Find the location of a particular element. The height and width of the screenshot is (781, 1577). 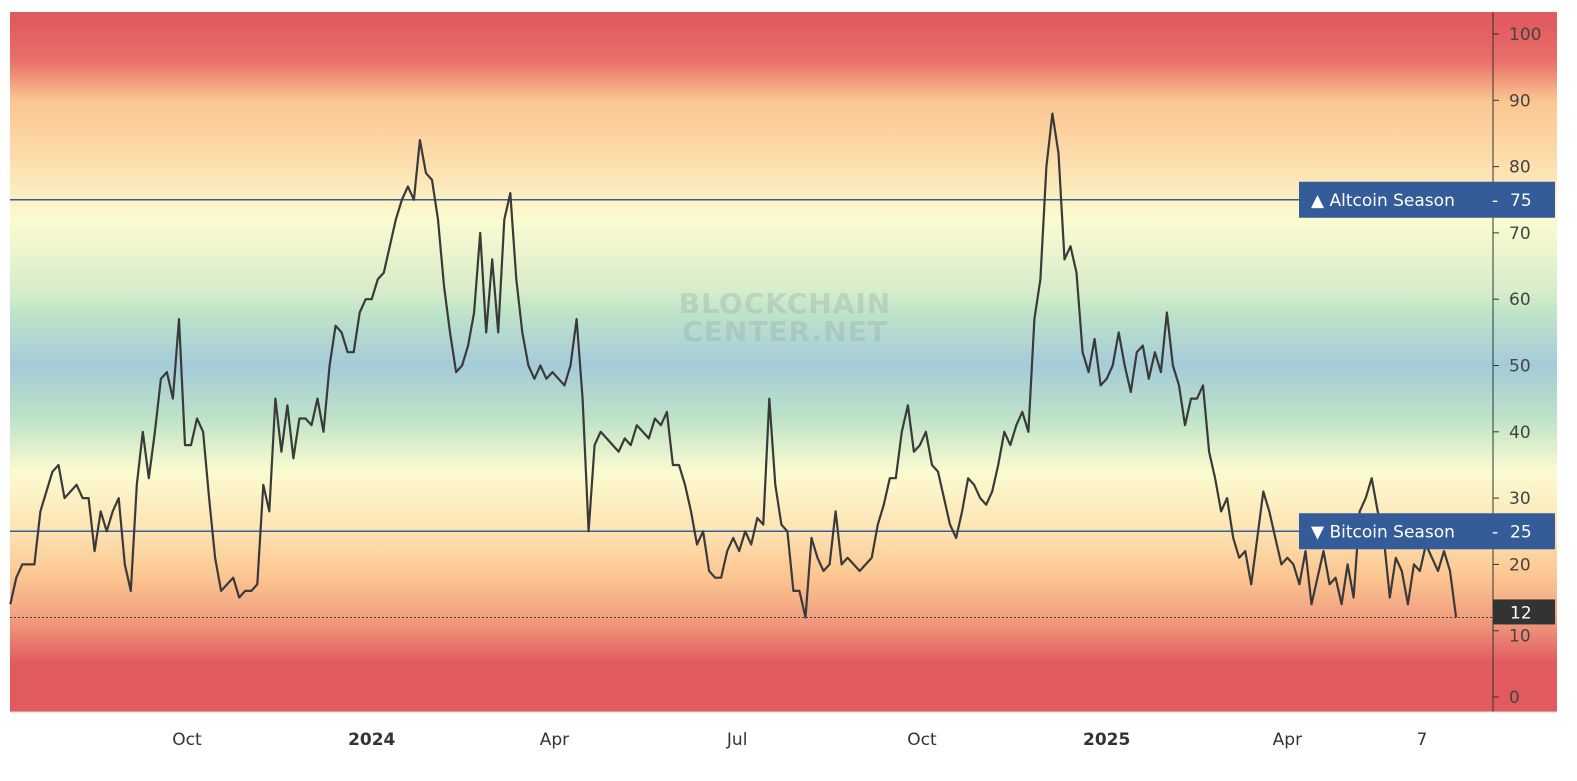

x-tick-label: Jul is located at coordinates (737, 740).